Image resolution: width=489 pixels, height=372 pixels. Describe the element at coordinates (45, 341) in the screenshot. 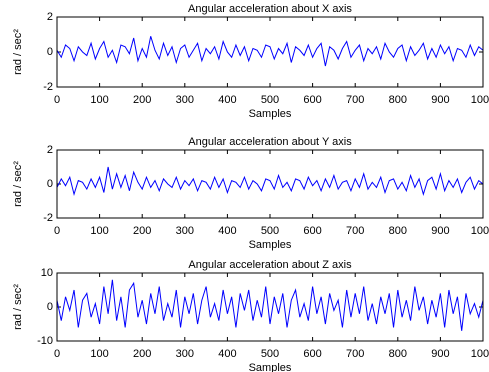

I see `y-tick-label: -10` at that location.